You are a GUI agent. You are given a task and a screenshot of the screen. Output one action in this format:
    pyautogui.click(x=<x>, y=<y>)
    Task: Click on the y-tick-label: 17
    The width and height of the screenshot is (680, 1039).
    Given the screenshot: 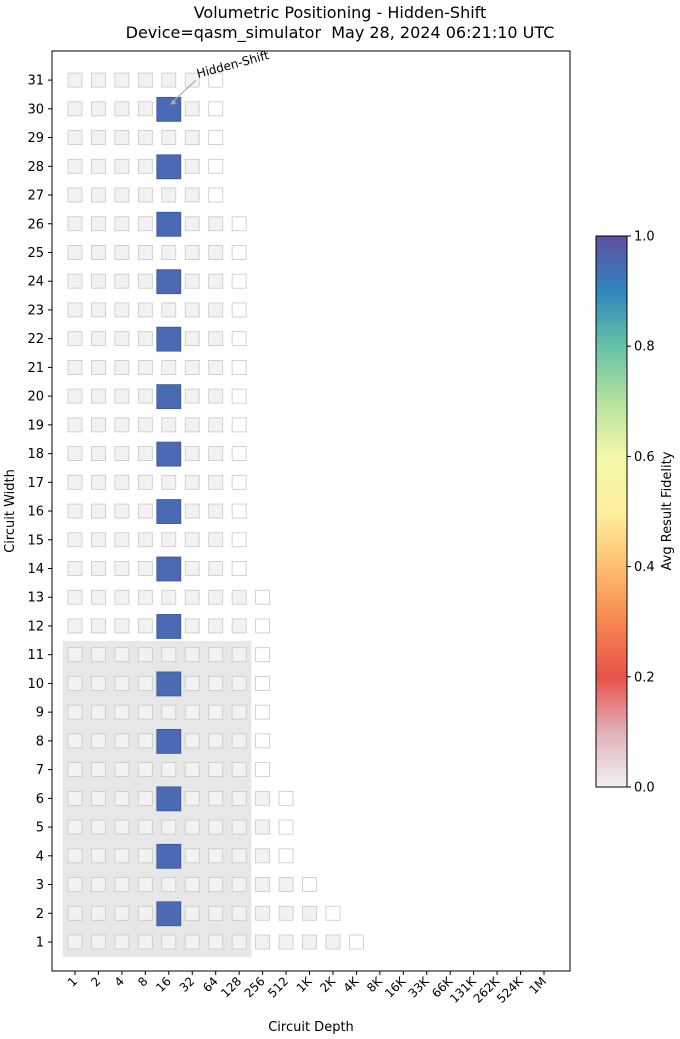 What is the action you would take?
    pyautogui.click(x=35, y=483)
    